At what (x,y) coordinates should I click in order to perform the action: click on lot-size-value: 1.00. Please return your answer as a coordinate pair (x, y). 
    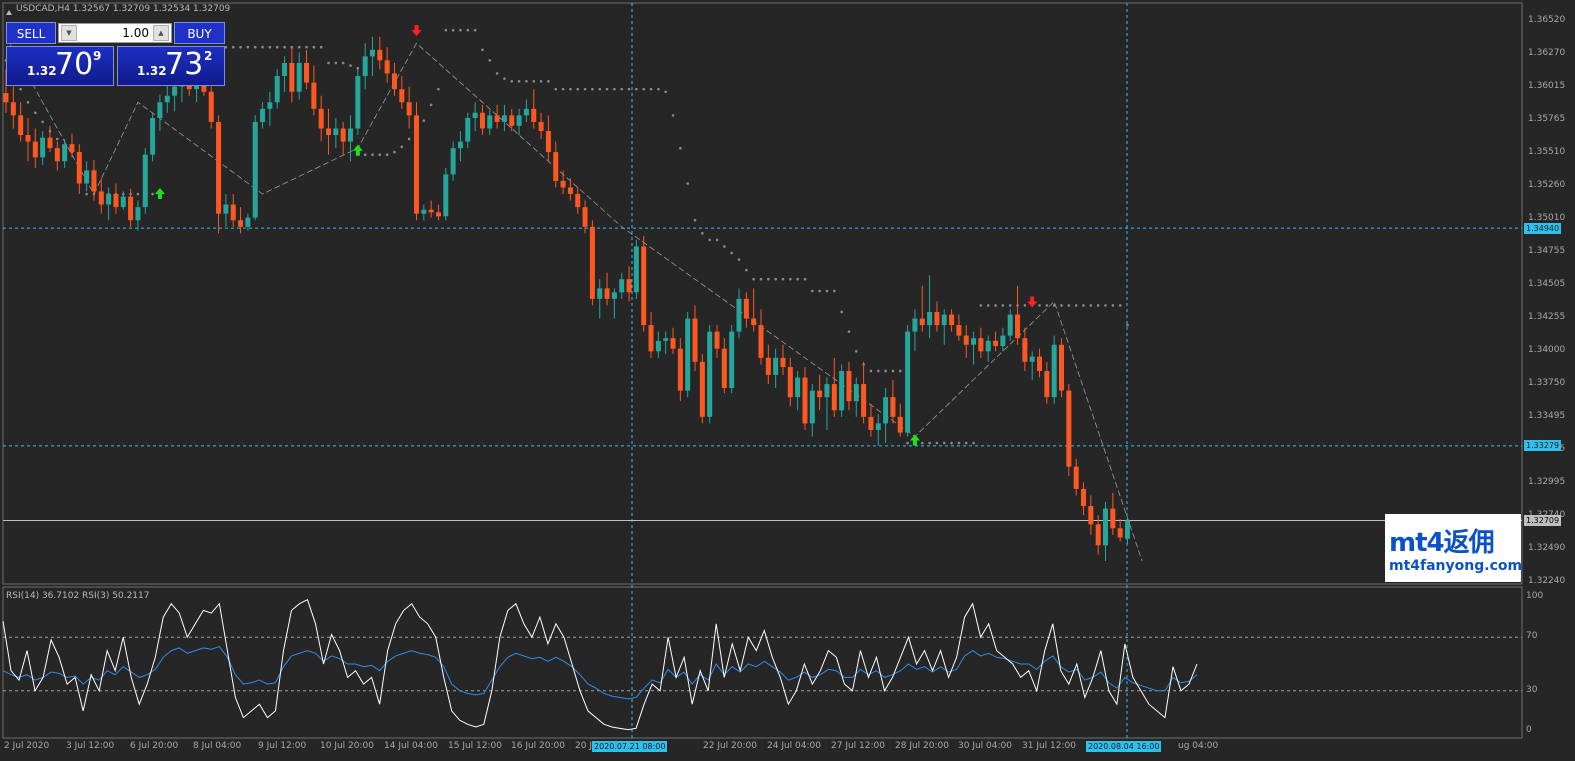
    Looking at the image, I should click on (135, 33).